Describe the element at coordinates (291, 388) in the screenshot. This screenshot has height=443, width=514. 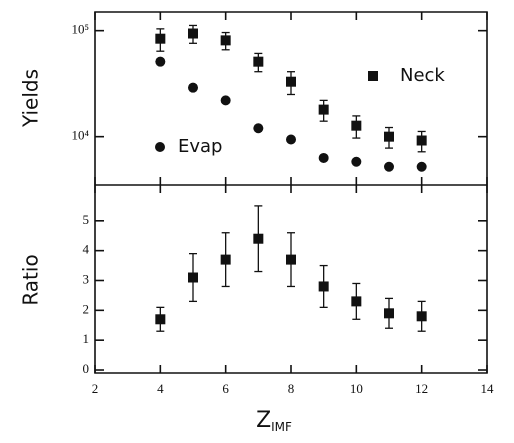
I see `x-tick-label: 8` at that location.